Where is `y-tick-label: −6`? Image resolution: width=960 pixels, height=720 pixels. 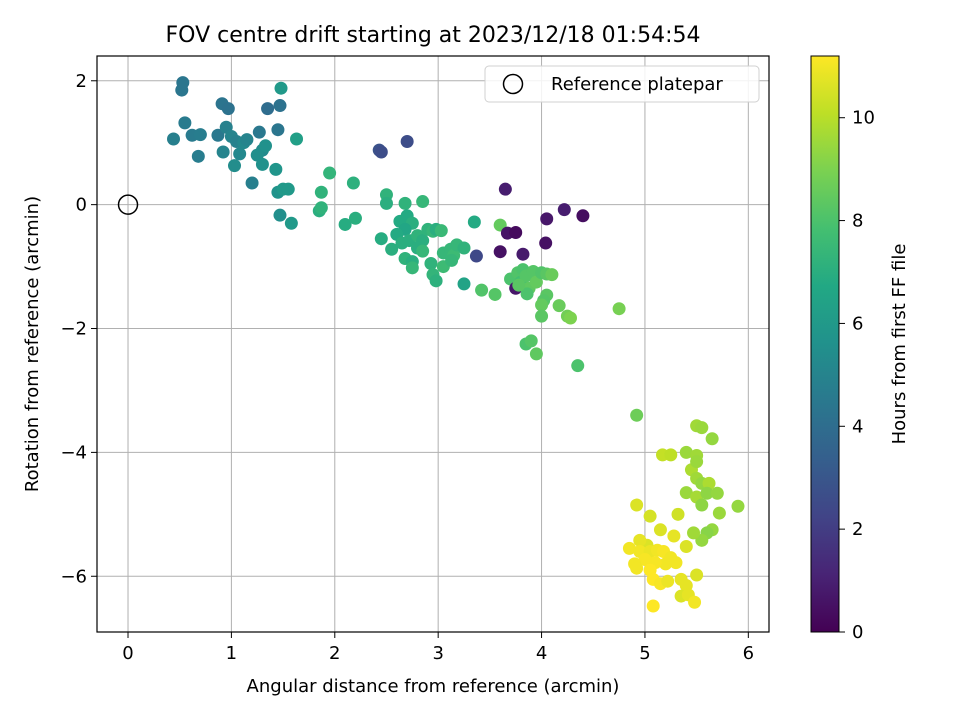
y-tick-label: −6 is located at coordinates (73, 576).